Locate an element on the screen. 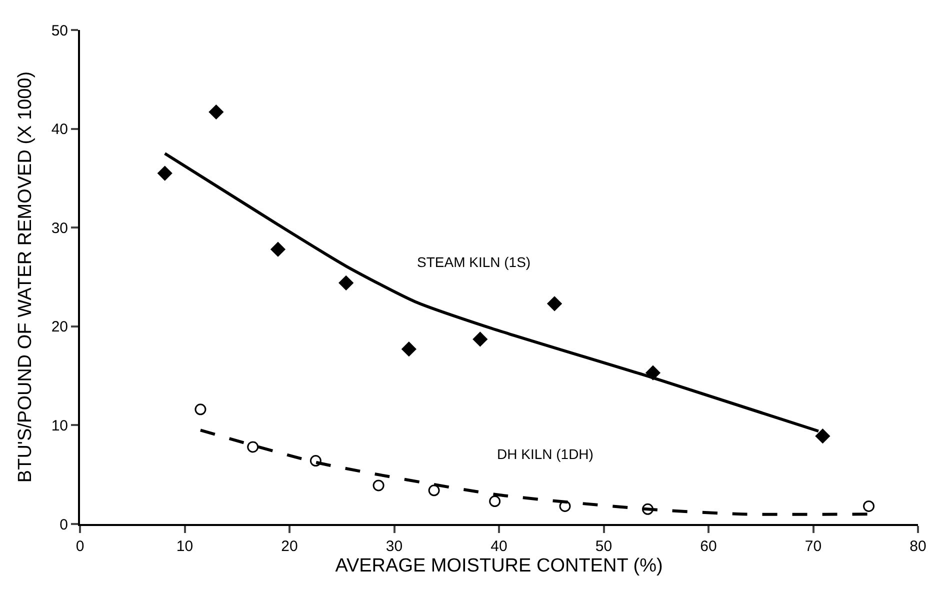  y-tick-label: 30 is located at coordinates (59, 228).